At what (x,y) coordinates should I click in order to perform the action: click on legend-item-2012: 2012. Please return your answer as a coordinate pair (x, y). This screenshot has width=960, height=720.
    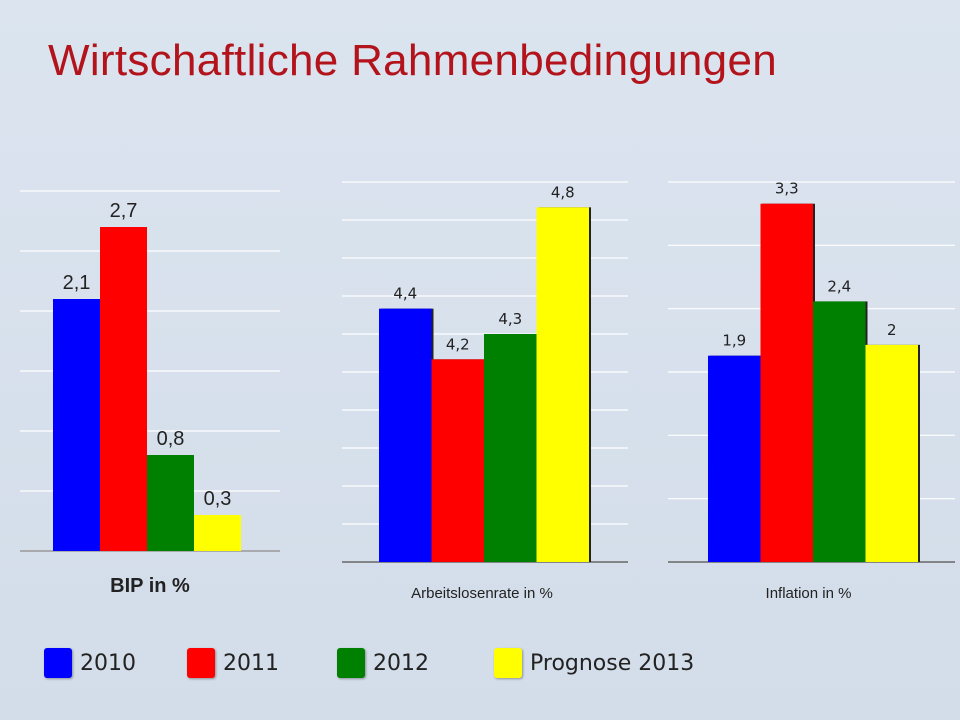
    Looking at the image, I should click on (383, 663).